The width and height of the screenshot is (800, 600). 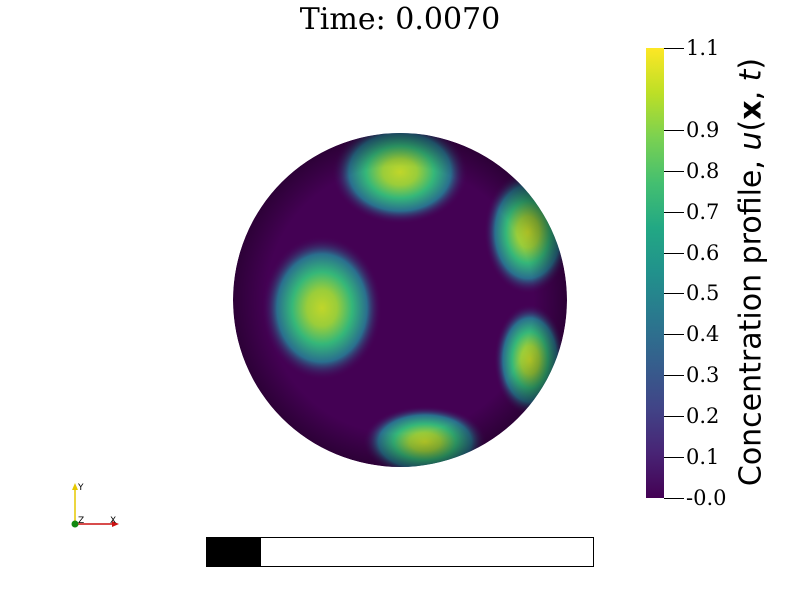 I want to click on colorbar-tick-label: 0.2, so click(x=703, y=416).